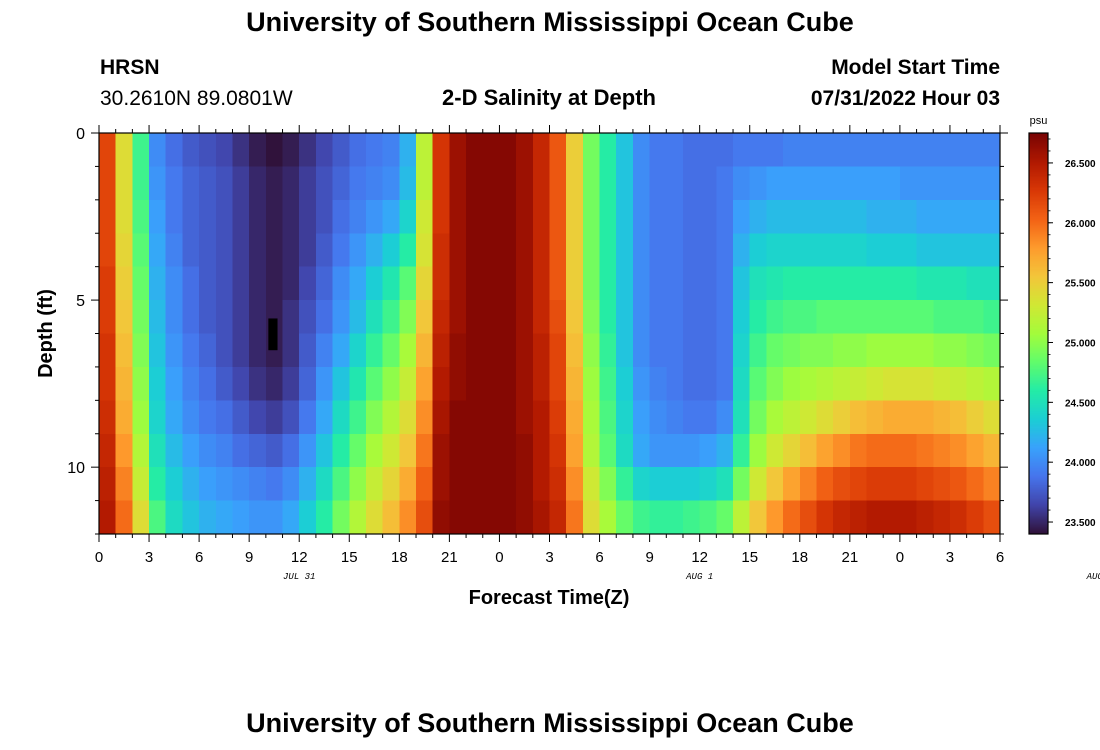  I want to click on station-coordinates: 30.2610N 89.0801W, so click(196, 98).